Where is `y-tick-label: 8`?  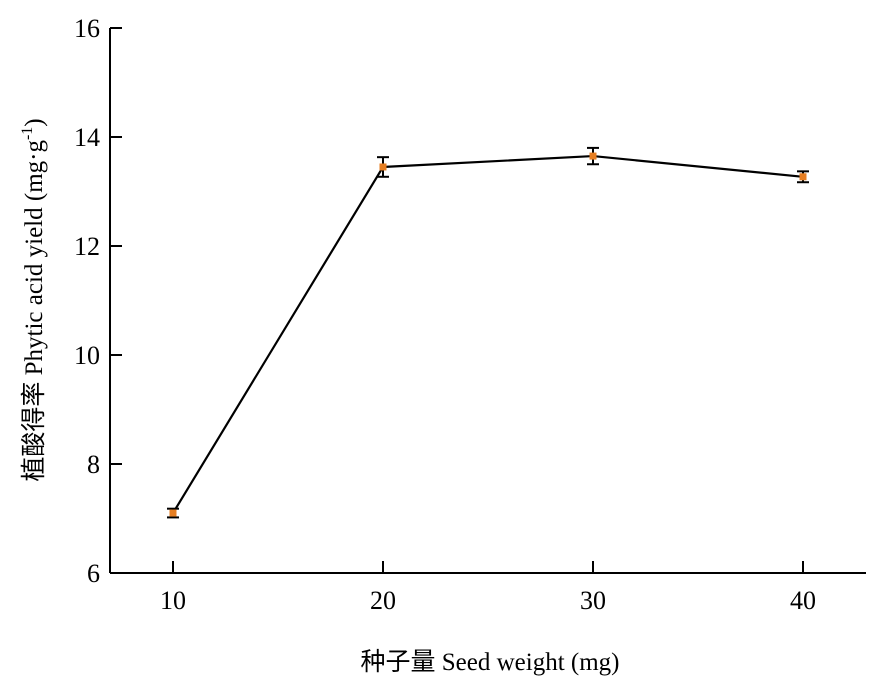
y-tick-label: 8 is located at coordinates (93, 464).